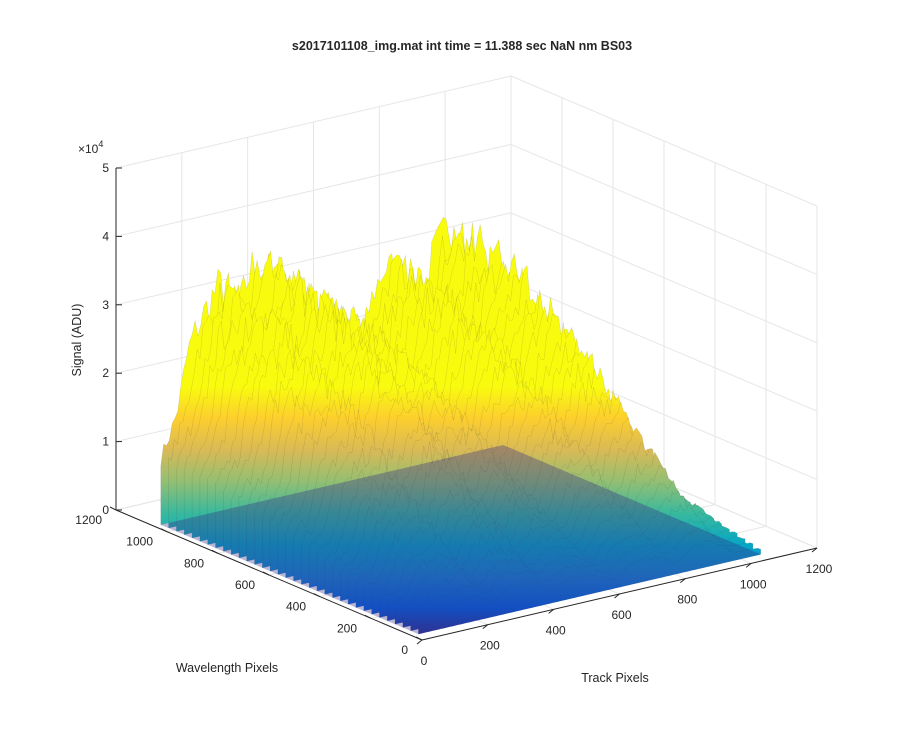 This screenshot has height=755, width=900. Describe the element at coordinates (556, 630) in the screenshot. I see `x-tick-label: 400` at that location.